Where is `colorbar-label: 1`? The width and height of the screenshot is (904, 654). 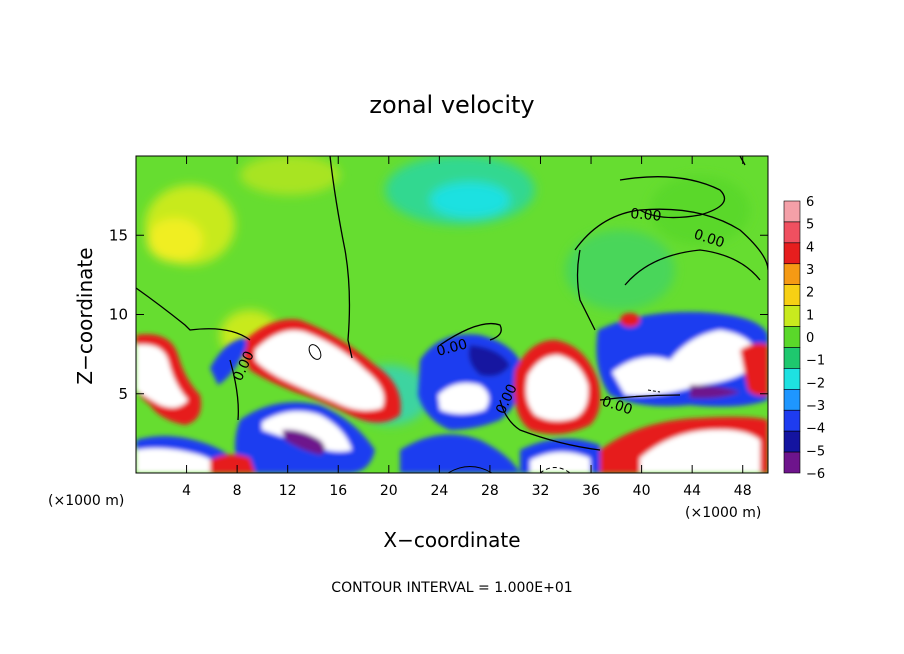
colorbar-label: 1 is located at coordinates (810, 315).